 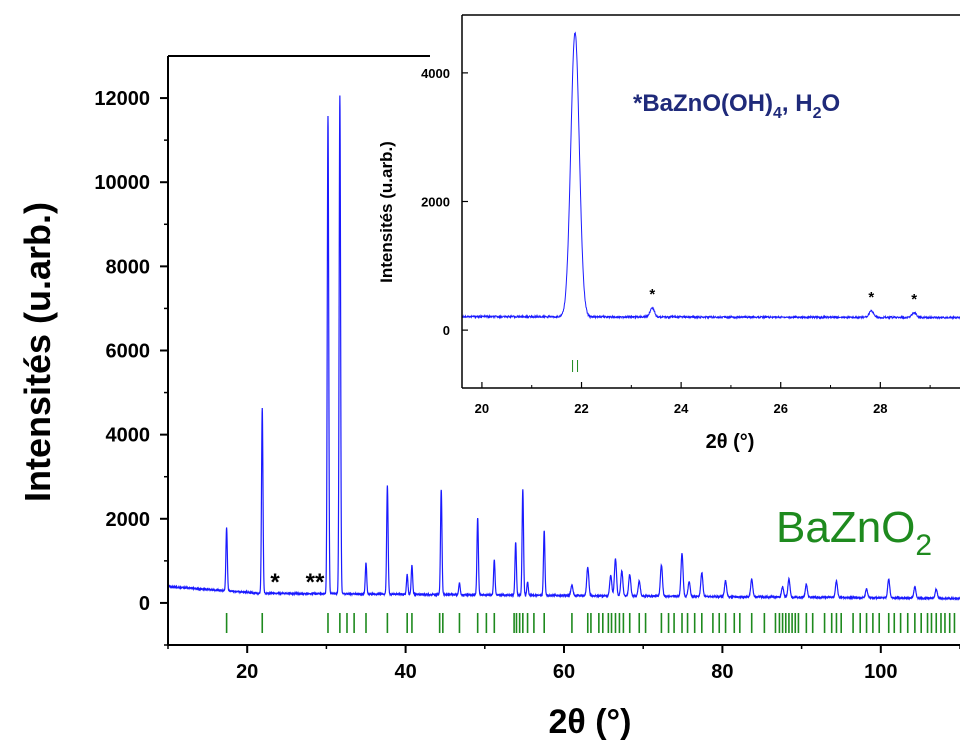 I want to click on inset-x-tick-label: 24, so click(x=681, y=408).